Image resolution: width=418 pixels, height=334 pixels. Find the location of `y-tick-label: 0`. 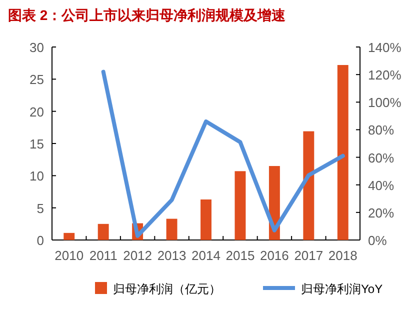

y-tick-label: 0 is located at coordinates (40, 240).